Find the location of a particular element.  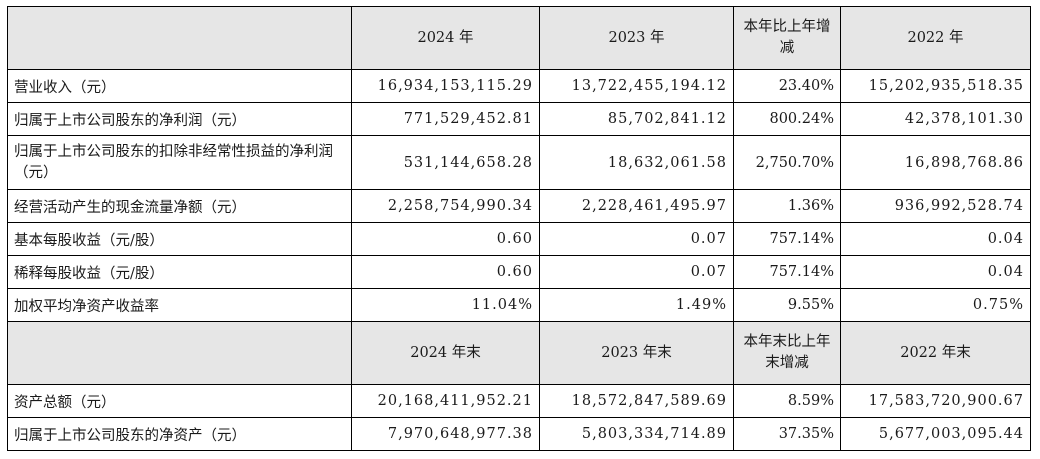

value-change: 9.55% is located at coordinates (787, 305).